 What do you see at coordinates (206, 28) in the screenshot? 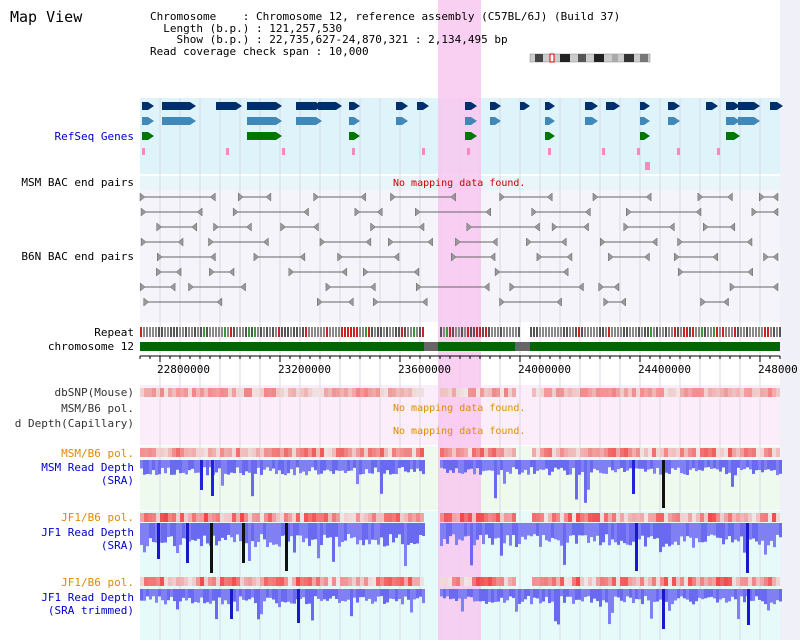
I see `length-label: Length (b.p.)` at bounding box center [206, 28].